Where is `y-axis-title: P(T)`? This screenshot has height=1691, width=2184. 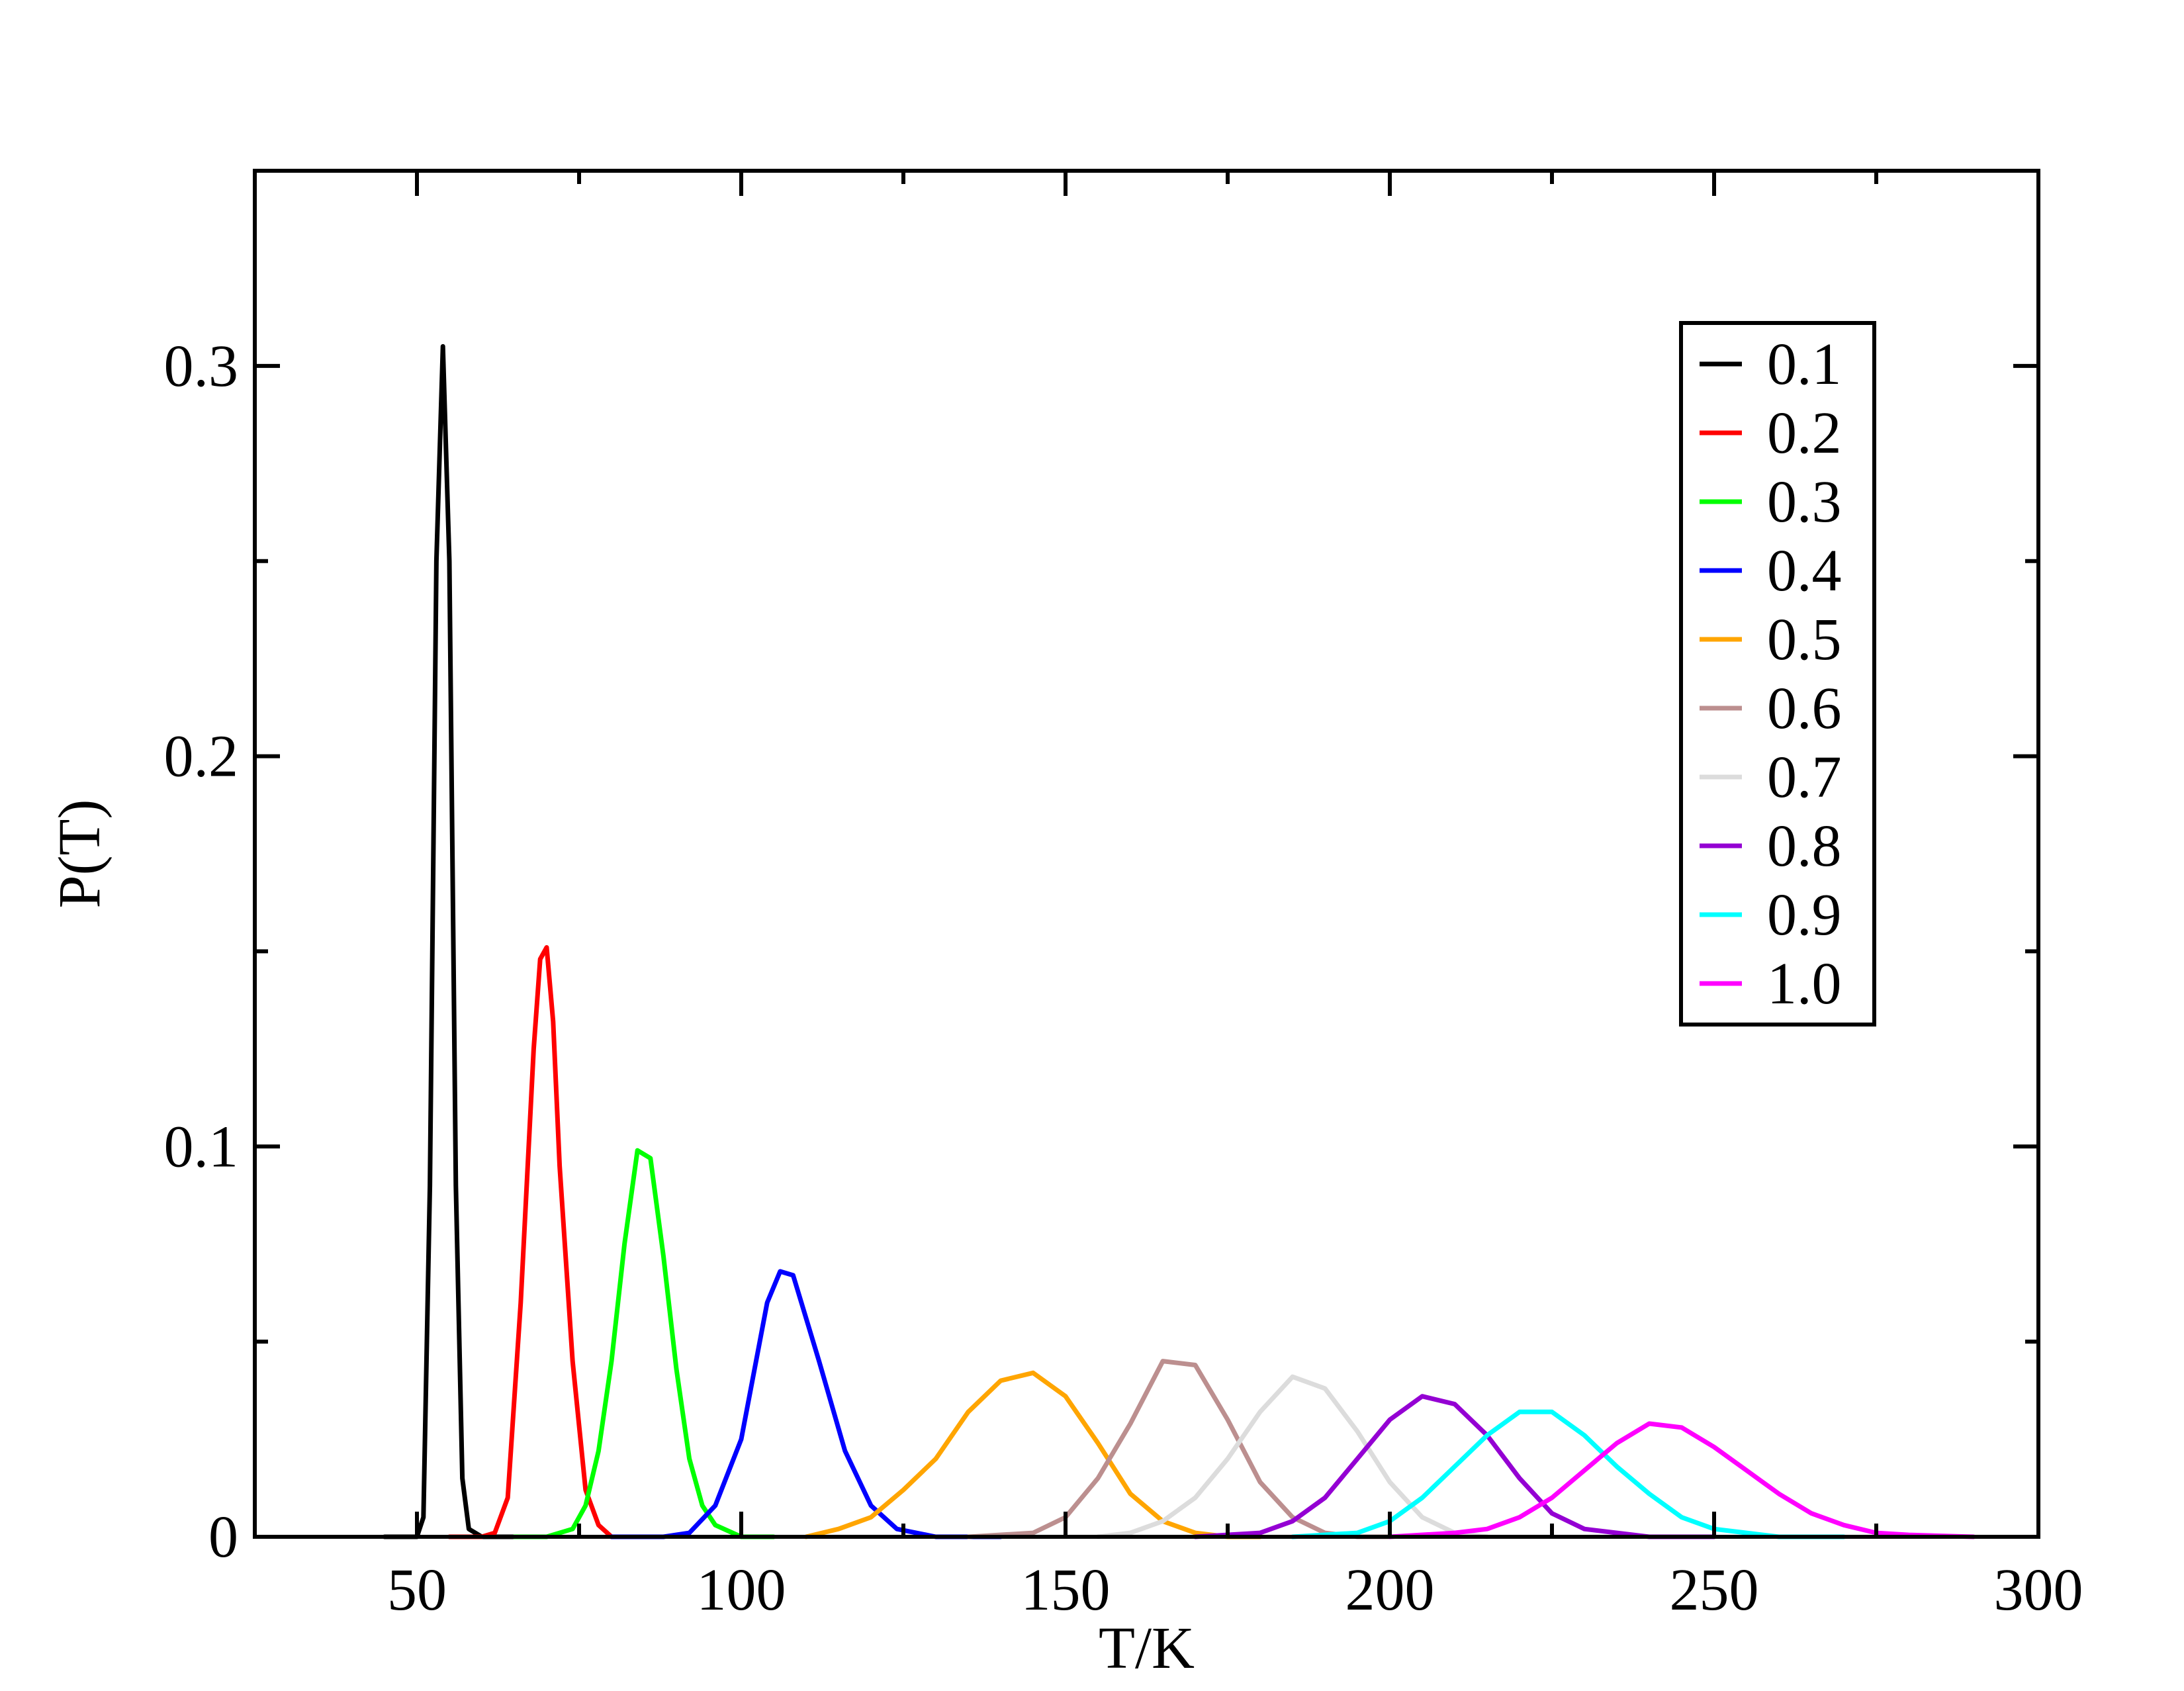
y-axis-title: P(T) is located at coordinates (80, 855).